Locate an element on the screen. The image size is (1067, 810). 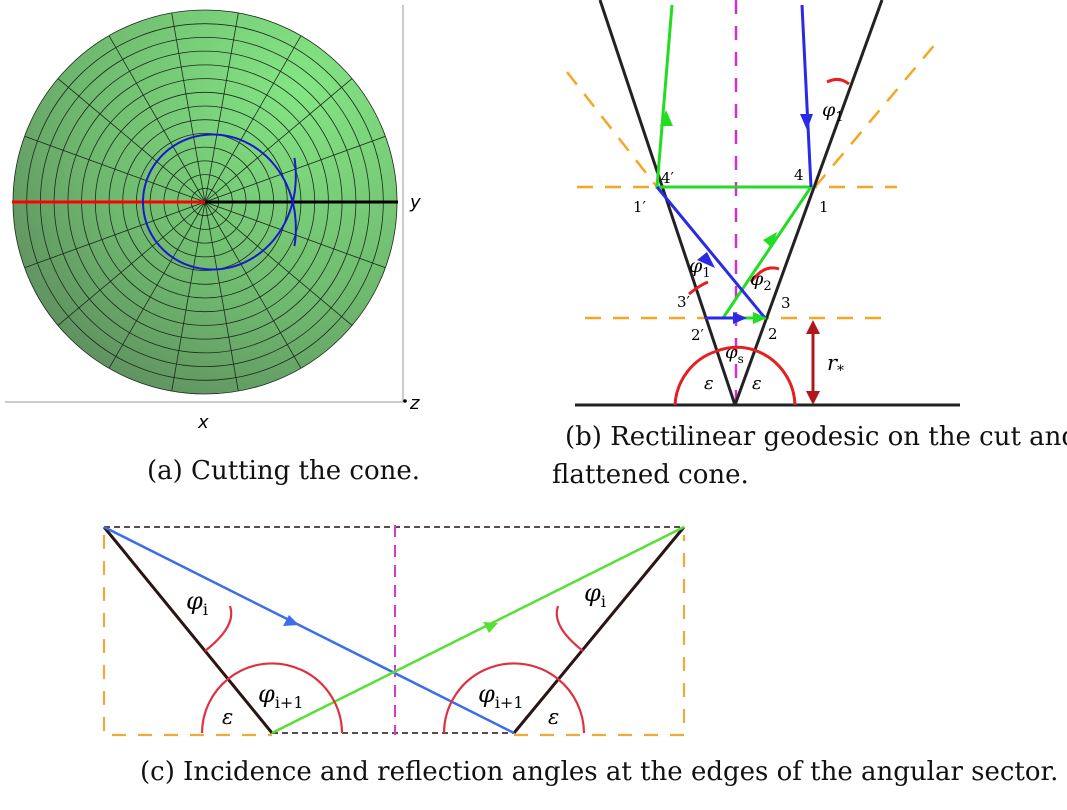
phi1-arc-mid is located at coordinates (698, 288).